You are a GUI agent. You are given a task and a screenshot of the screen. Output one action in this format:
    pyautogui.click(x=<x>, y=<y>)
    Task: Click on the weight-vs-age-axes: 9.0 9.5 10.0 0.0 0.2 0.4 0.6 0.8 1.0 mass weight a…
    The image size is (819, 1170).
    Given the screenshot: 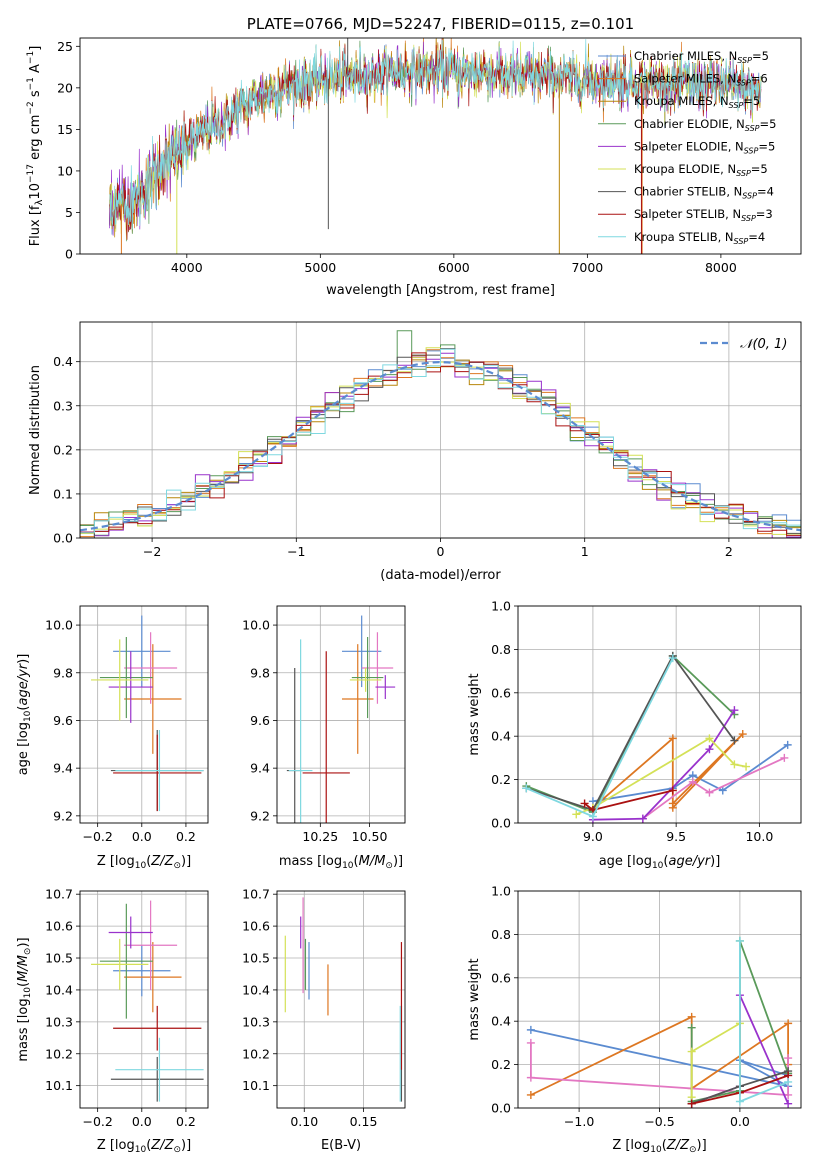 What is the action you would take?
    pyautogui.click(x=634, y=735)
    